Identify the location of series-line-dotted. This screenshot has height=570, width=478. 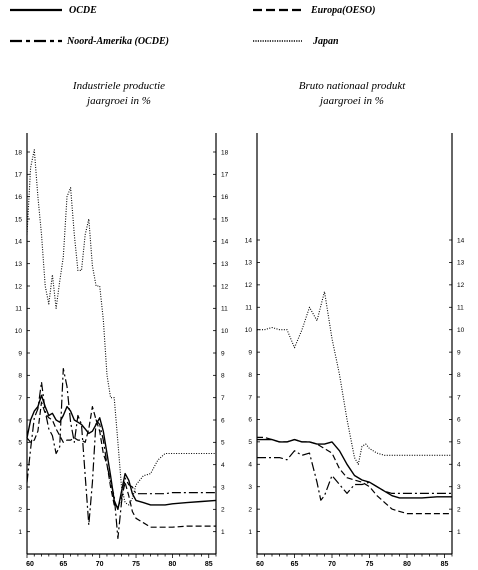
(354, 378).